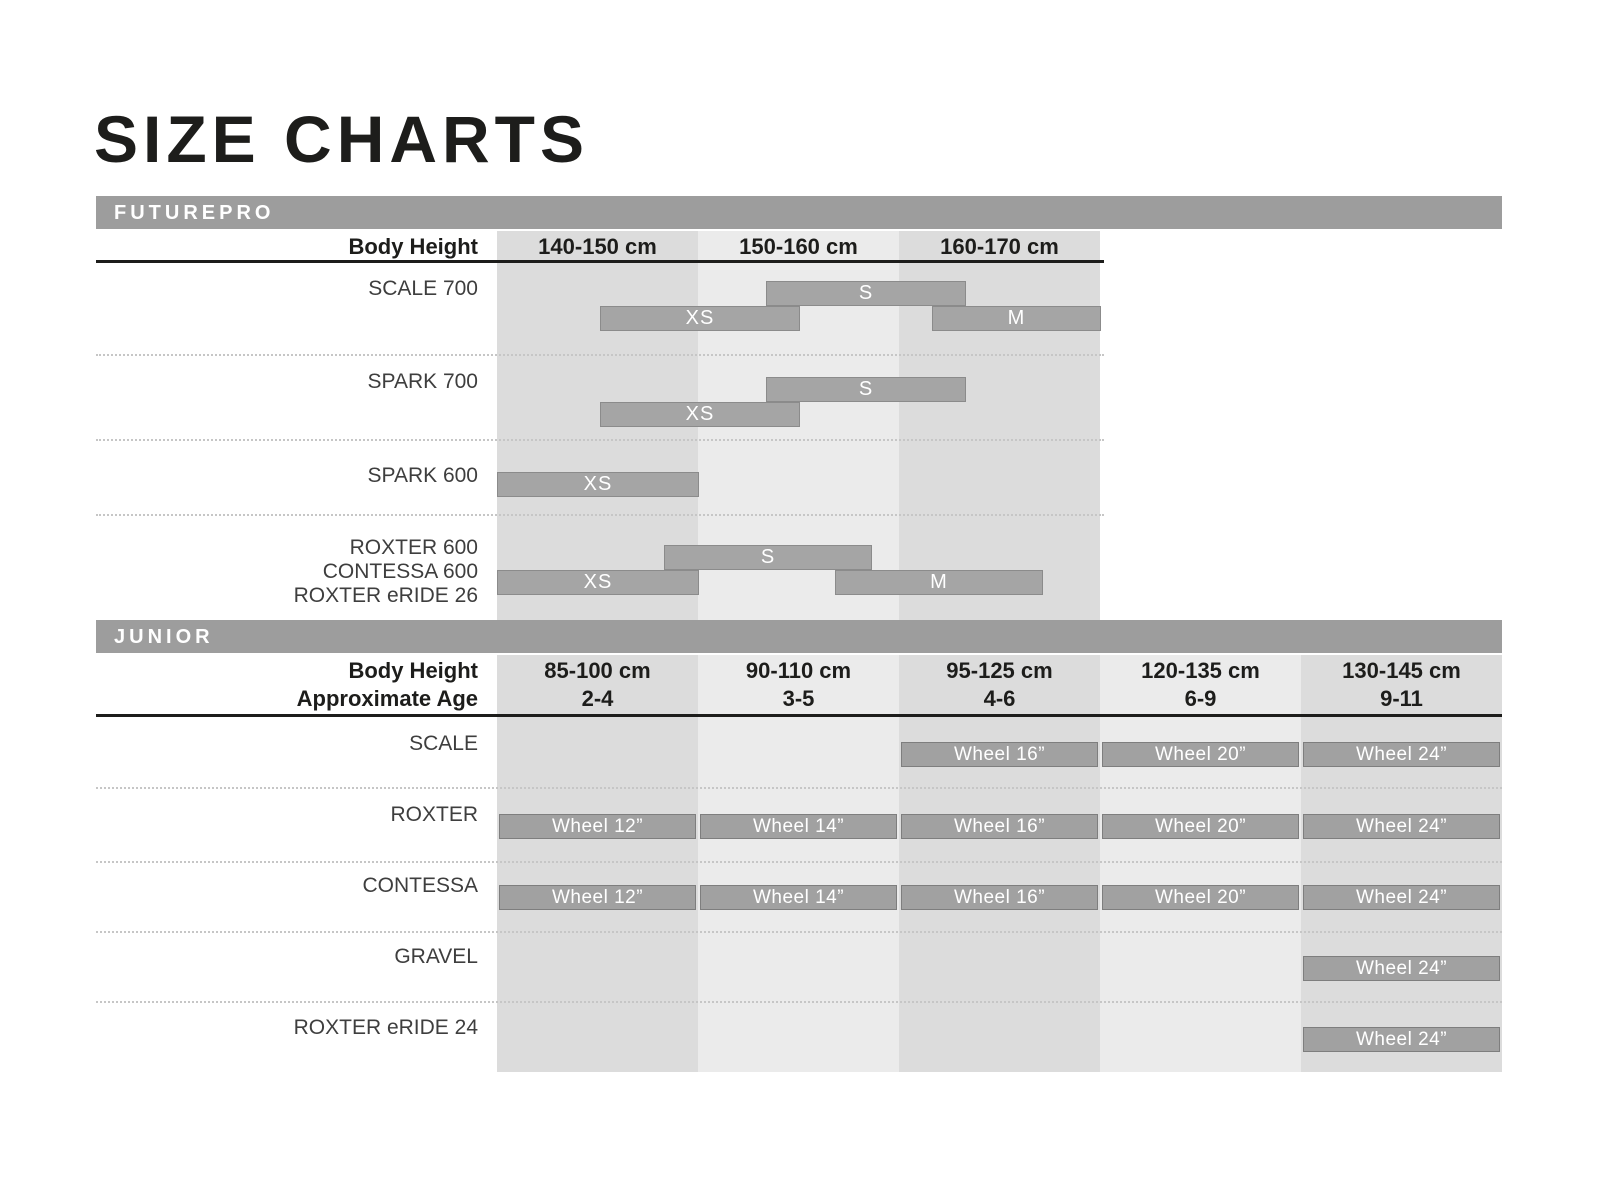  Describe the element at coordinates (194, 213) in the screenshot. I see `section-header-futurepro-label: FUTUREPRO` at that location.